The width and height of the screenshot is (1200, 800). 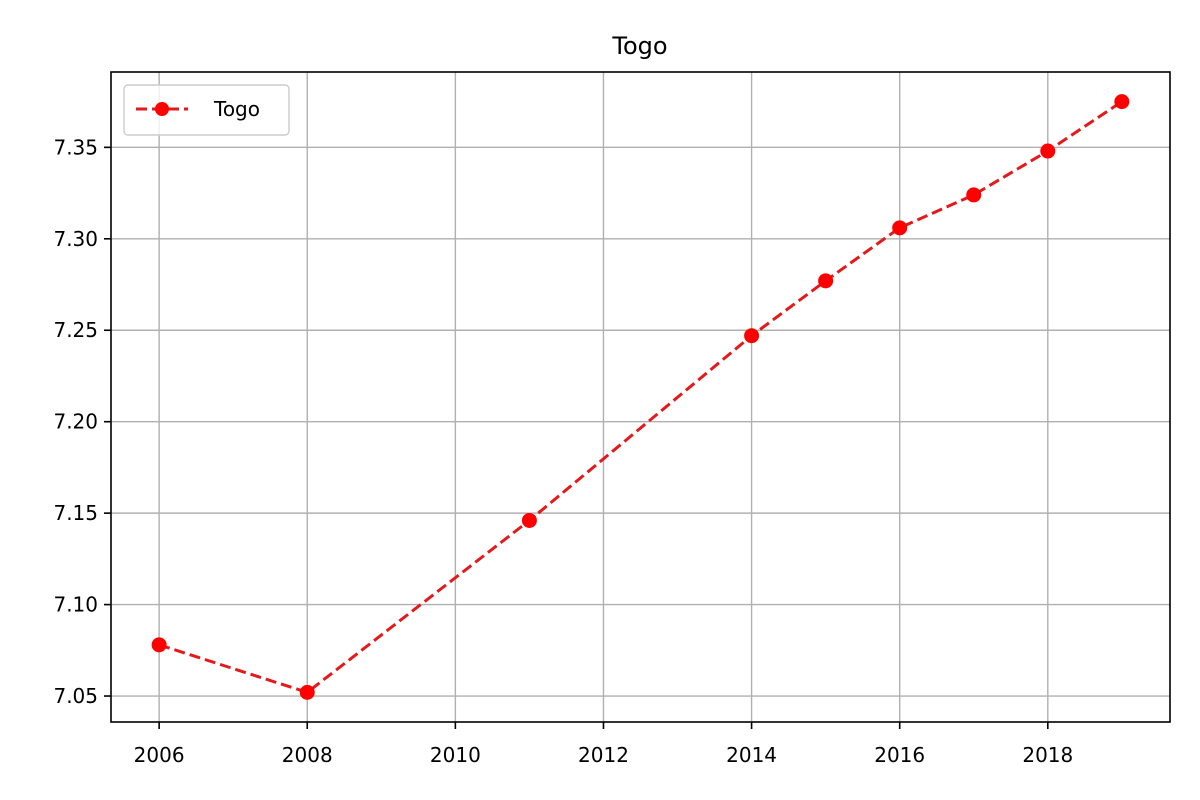 I want to click on x-tick-label: 2012, so click(x=603, y=755).